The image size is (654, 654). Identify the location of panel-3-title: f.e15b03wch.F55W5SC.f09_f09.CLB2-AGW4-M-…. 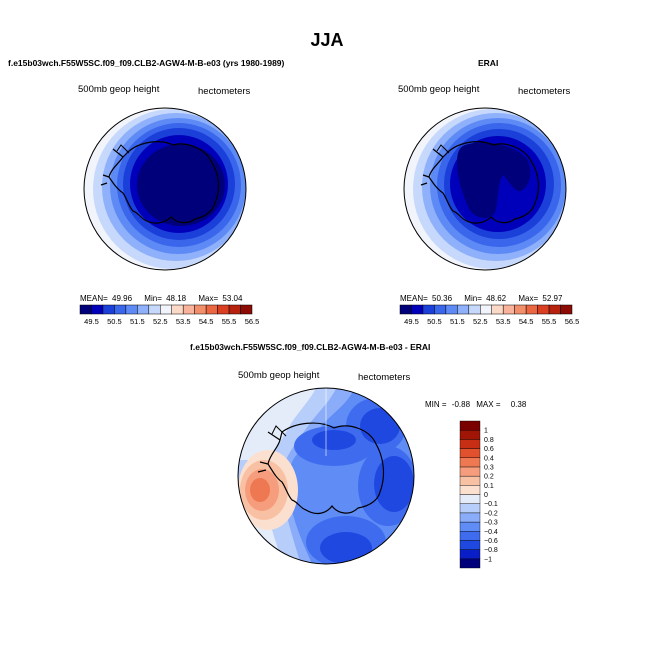
(310, 347).